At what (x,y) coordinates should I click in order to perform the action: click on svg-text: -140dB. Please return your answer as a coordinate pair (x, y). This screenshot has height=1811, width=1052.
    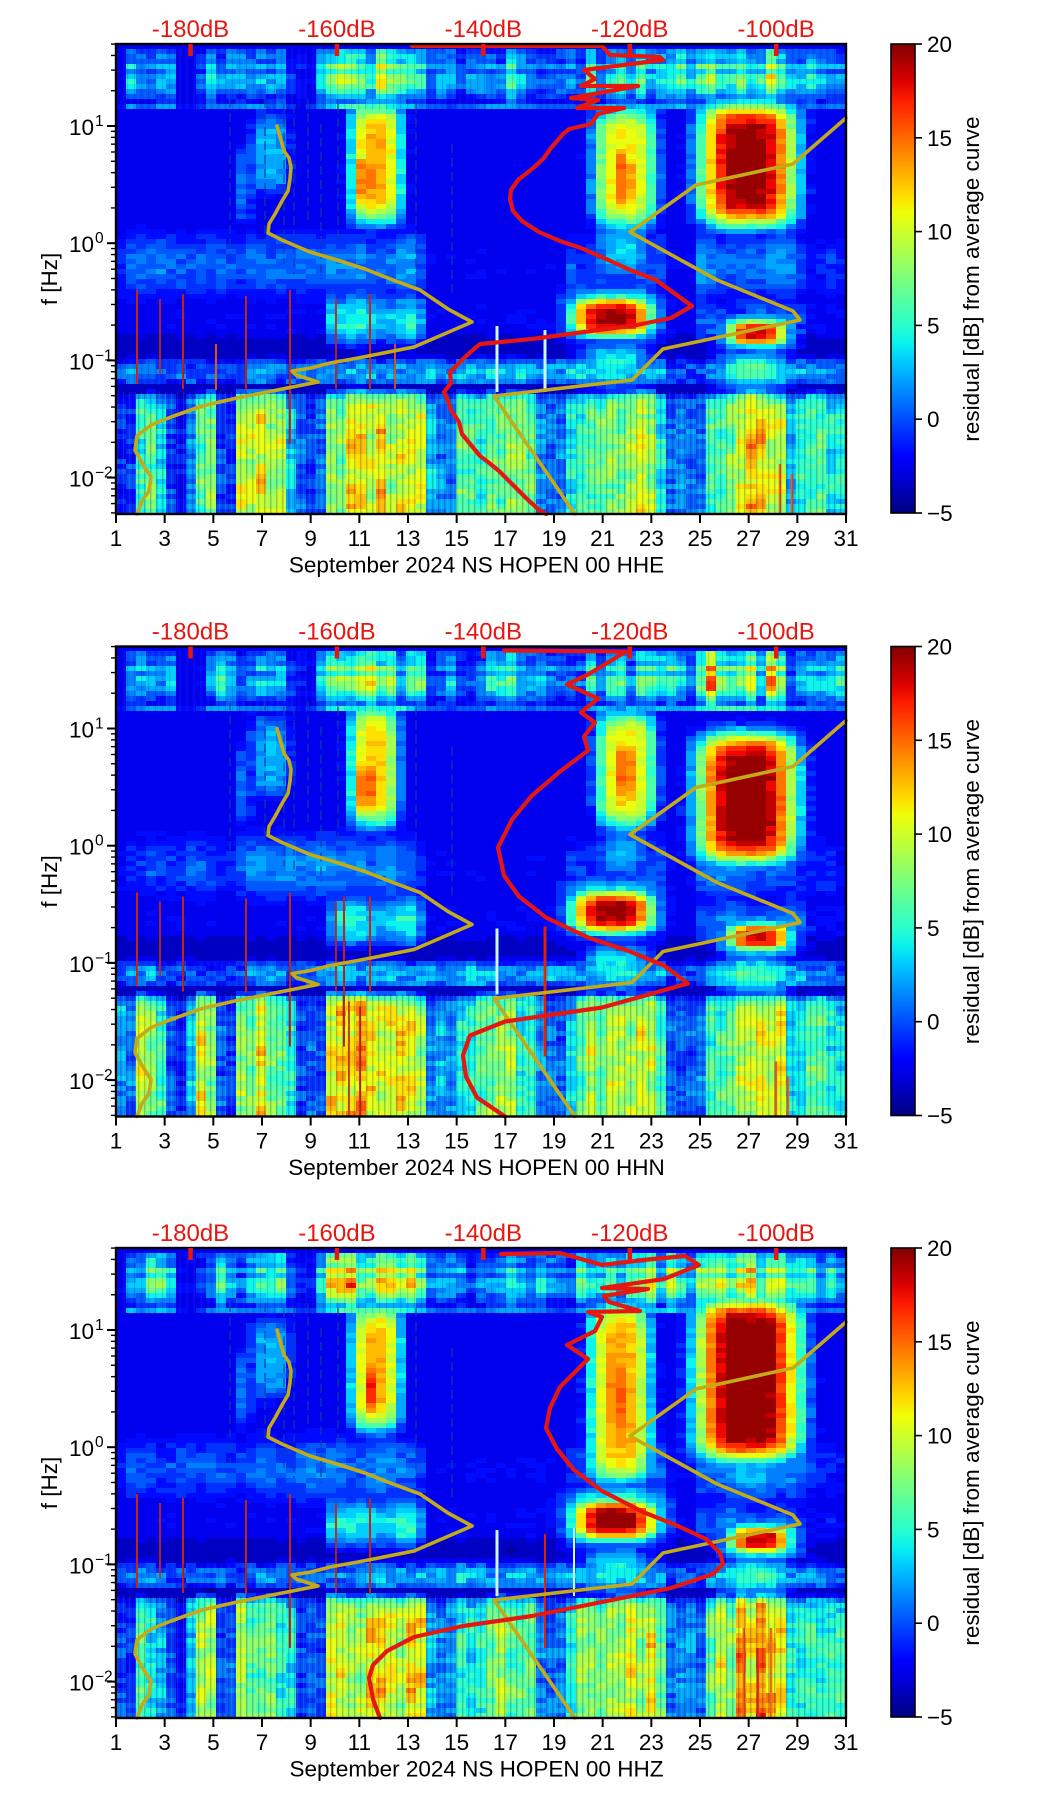
    Looking at the image, I should click on (483, 1233).